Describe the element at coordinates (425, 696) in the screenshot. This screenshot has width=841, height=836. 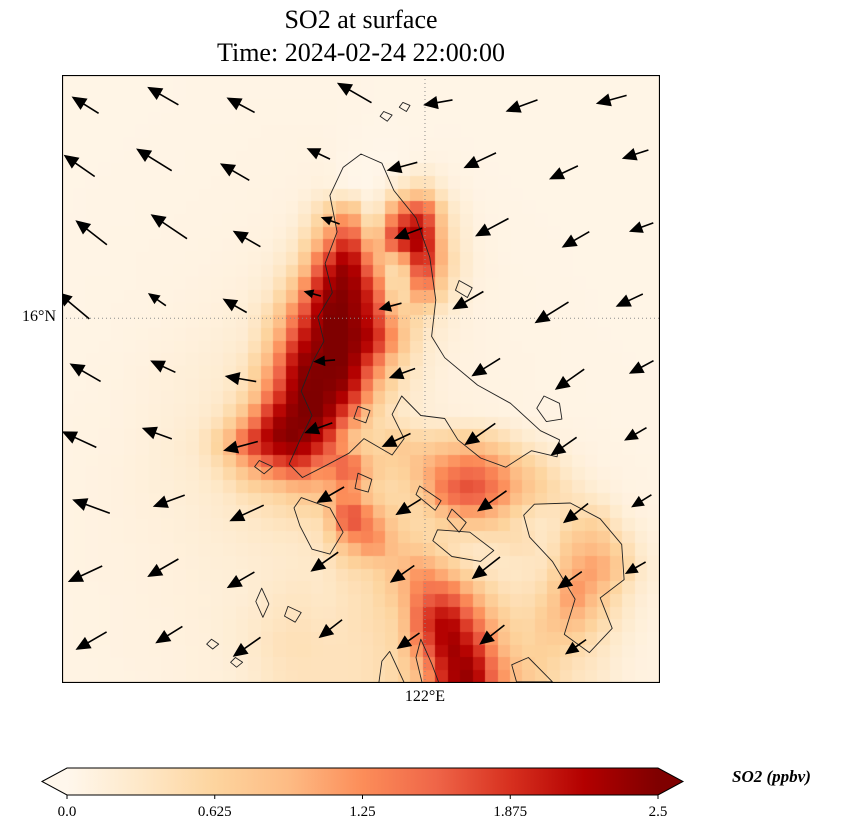
I see `x-axis-tick-label: 122°E` at that location.